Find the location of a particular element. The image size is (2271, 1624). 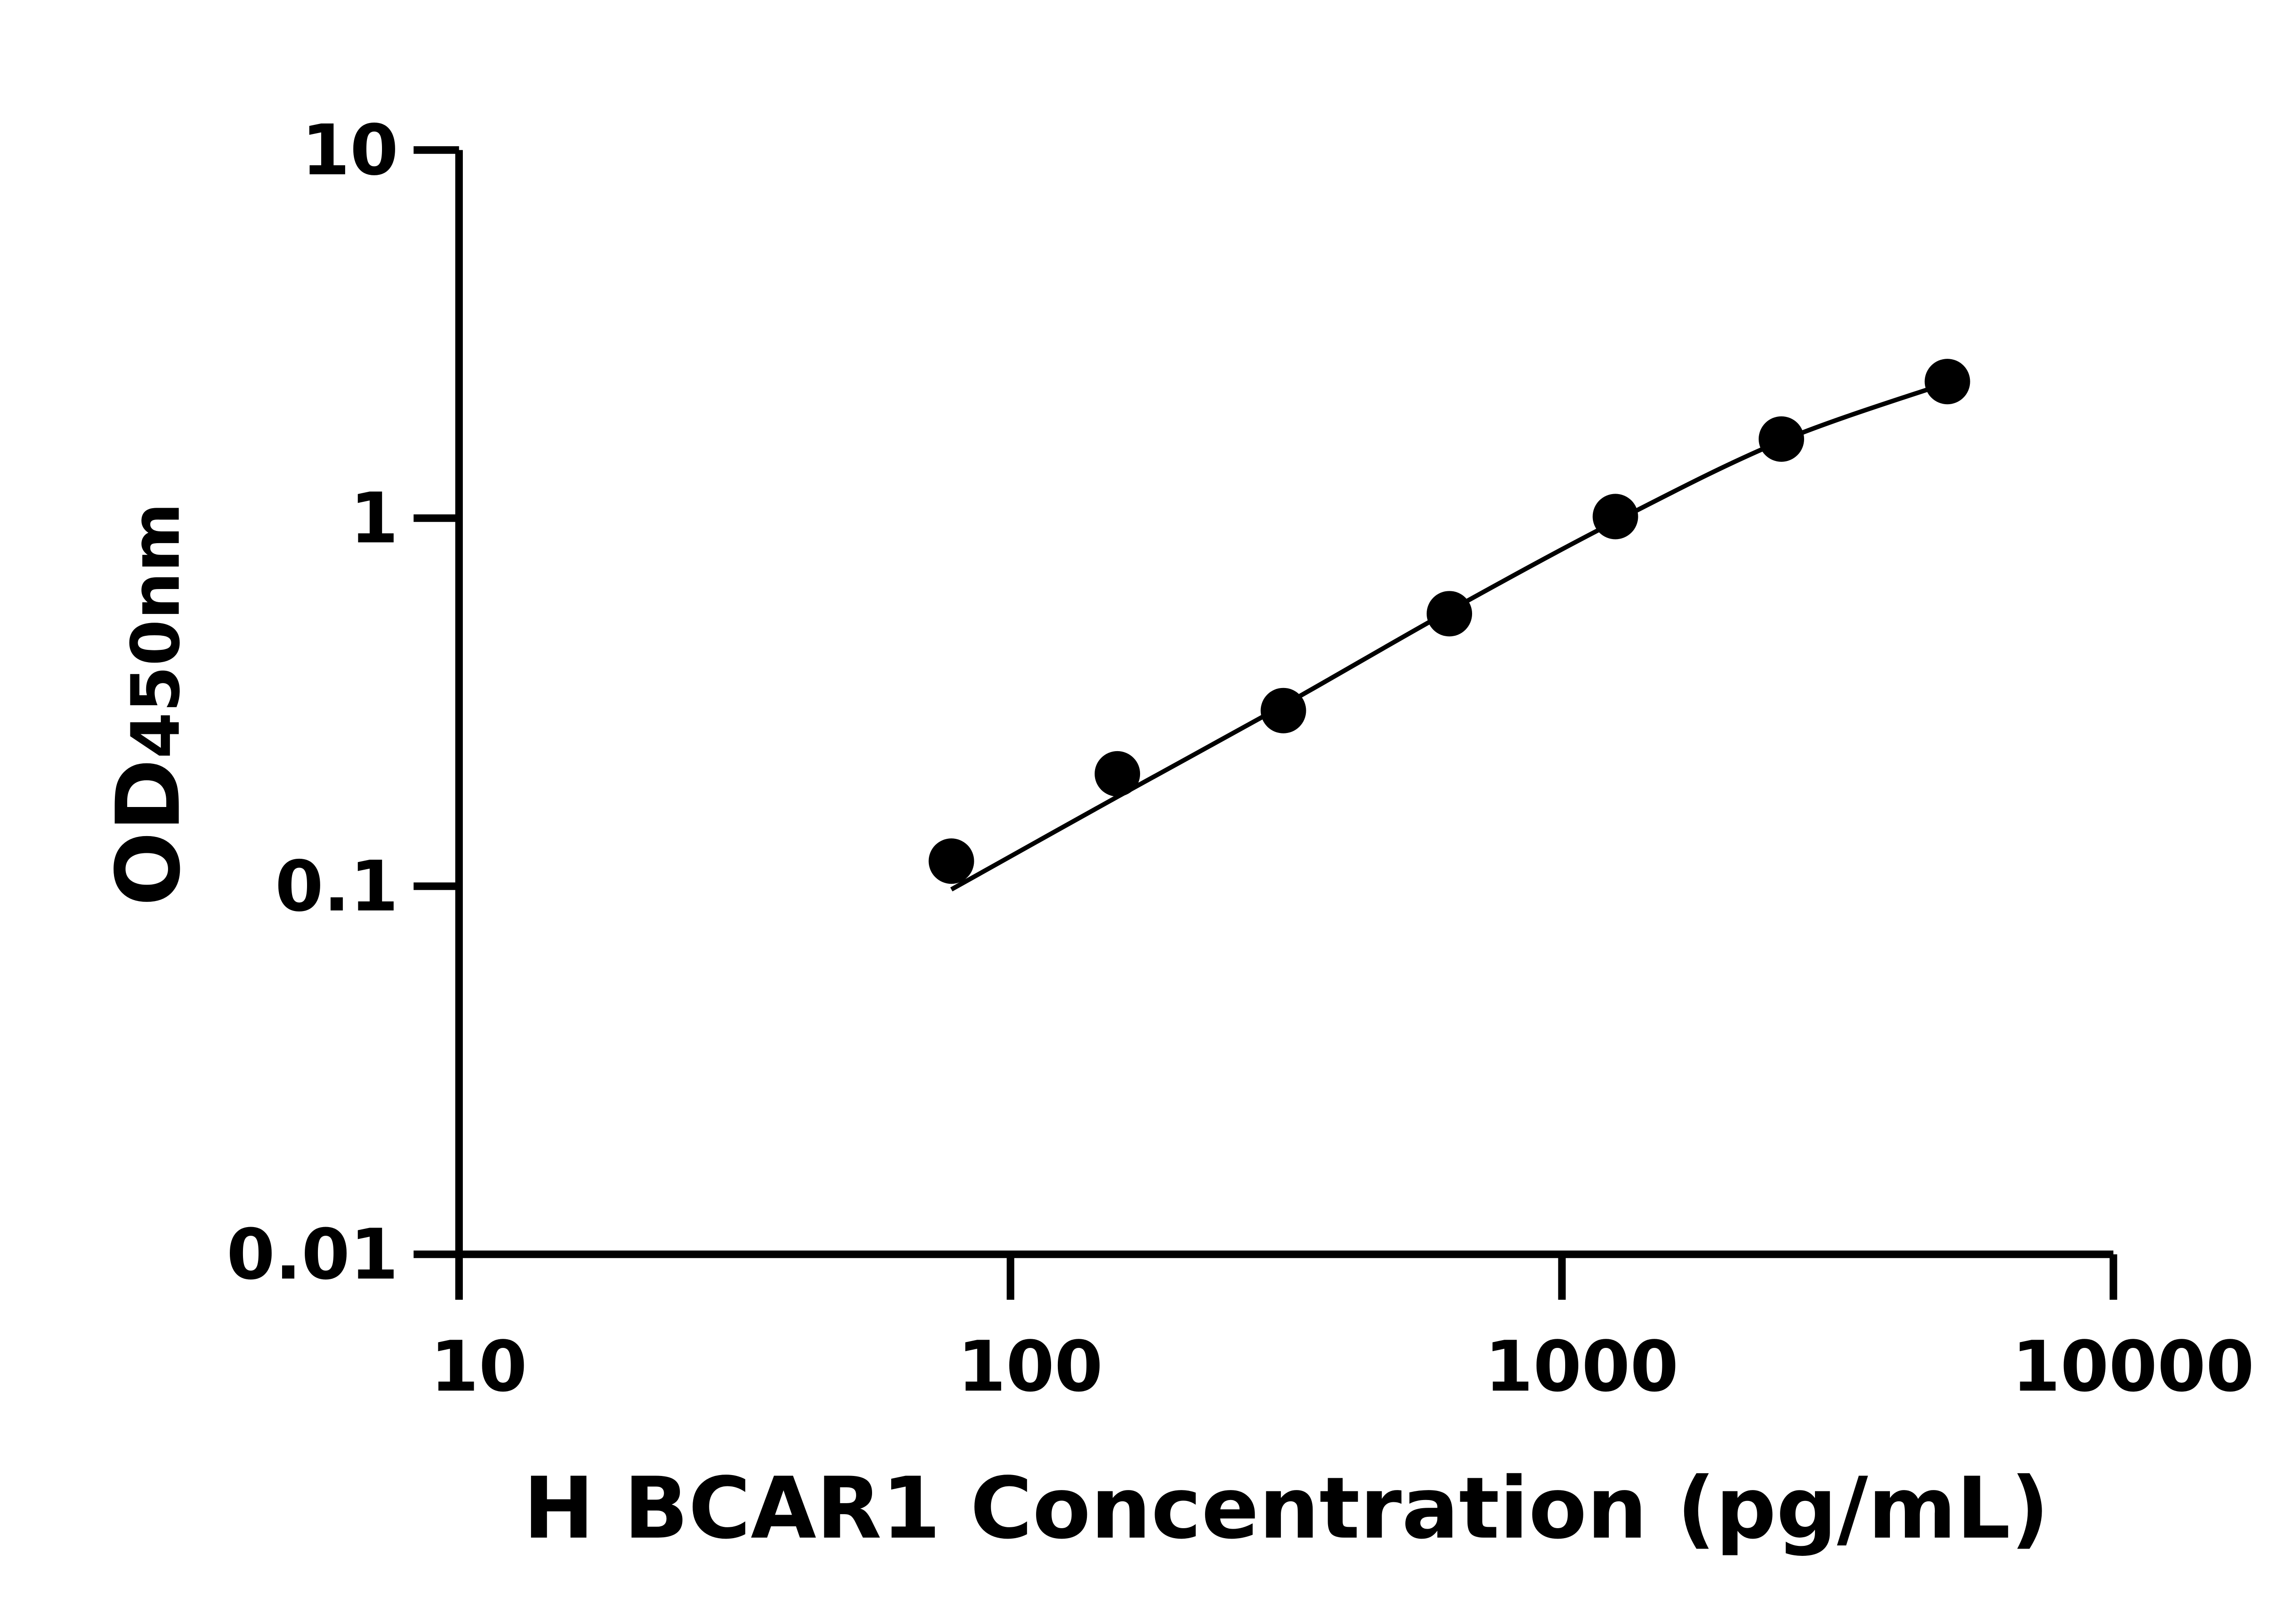

x-tick-label: 1000 is located at coordinates (1582, 1367).